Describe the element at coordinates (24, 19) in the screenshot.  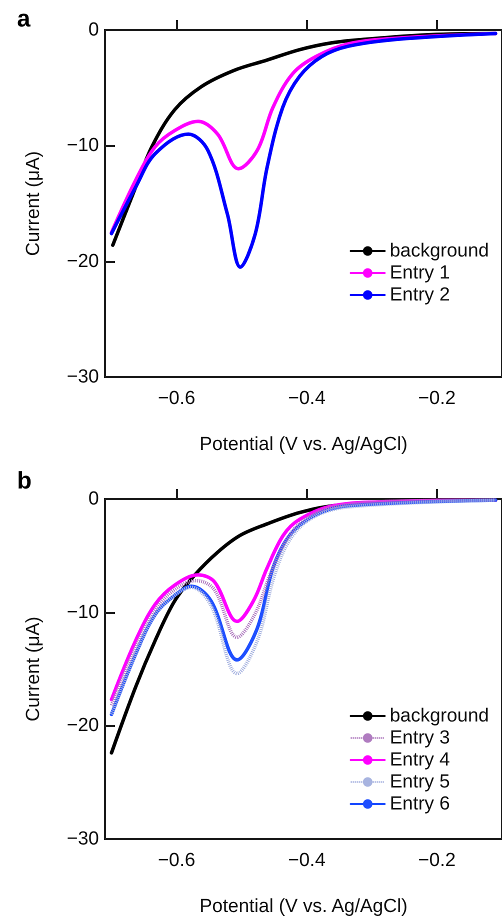
I see `chart-title: a` at that location.